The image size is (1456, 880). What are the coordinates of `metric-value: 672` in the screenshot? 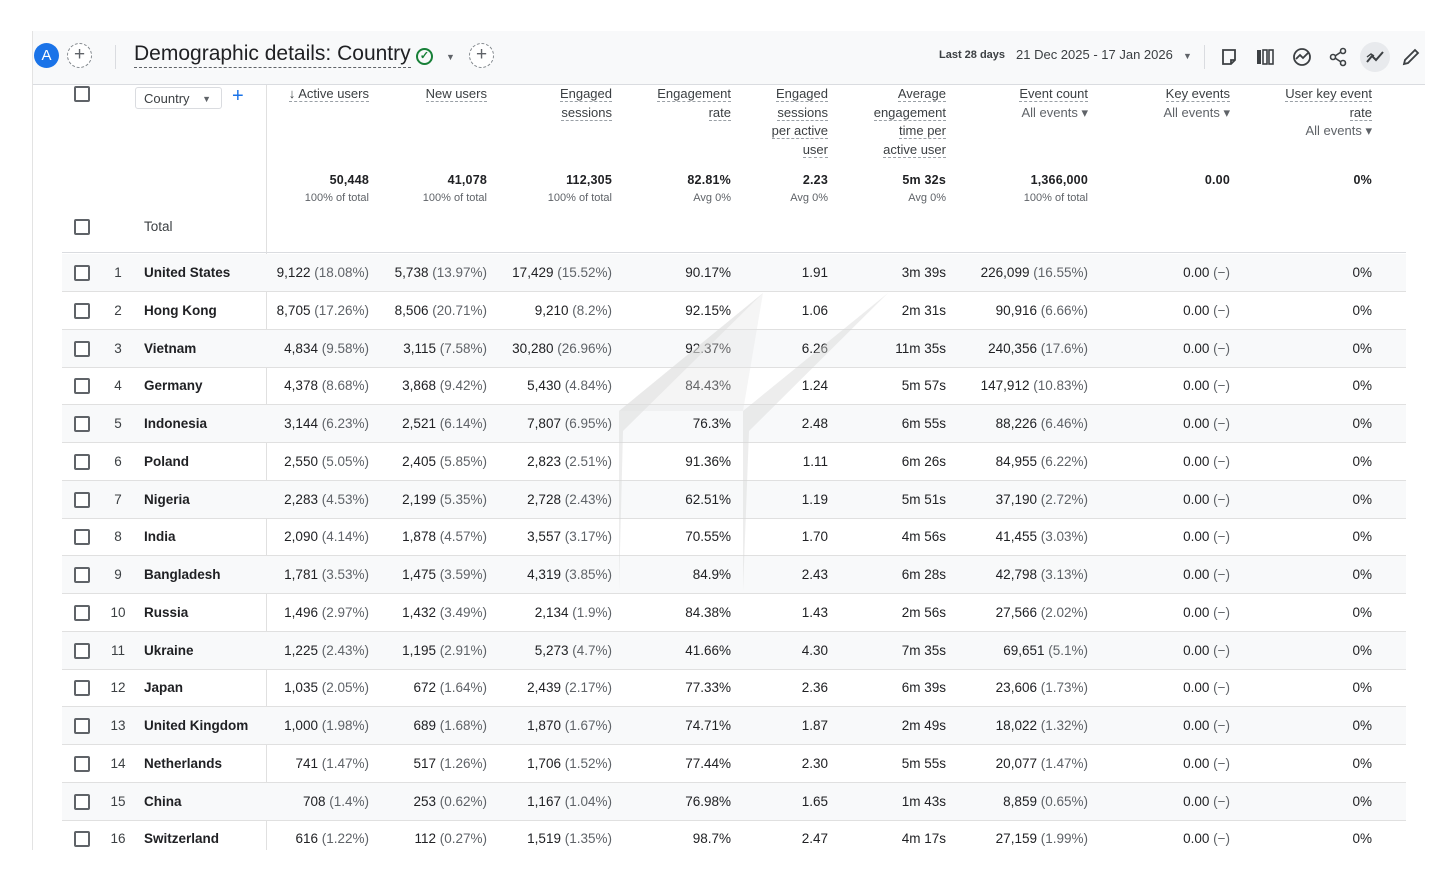 It's located at (424, 688).